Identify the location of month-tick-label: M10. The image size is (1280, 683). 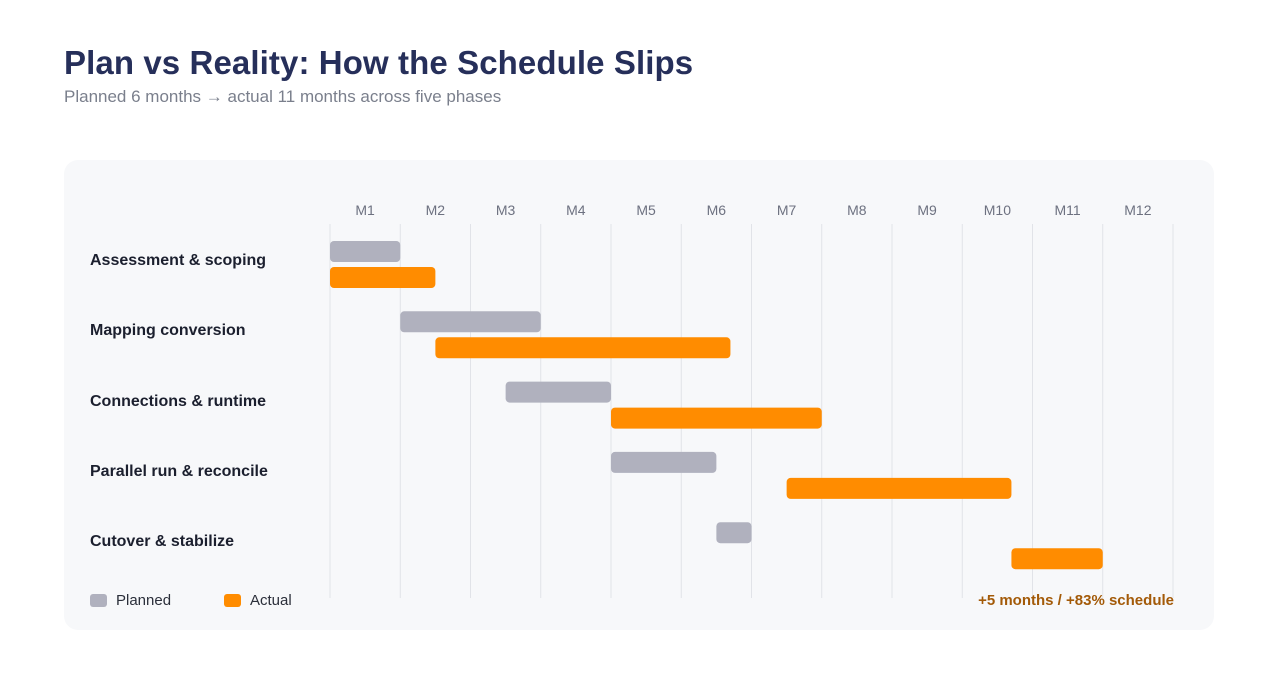
(997, 210).